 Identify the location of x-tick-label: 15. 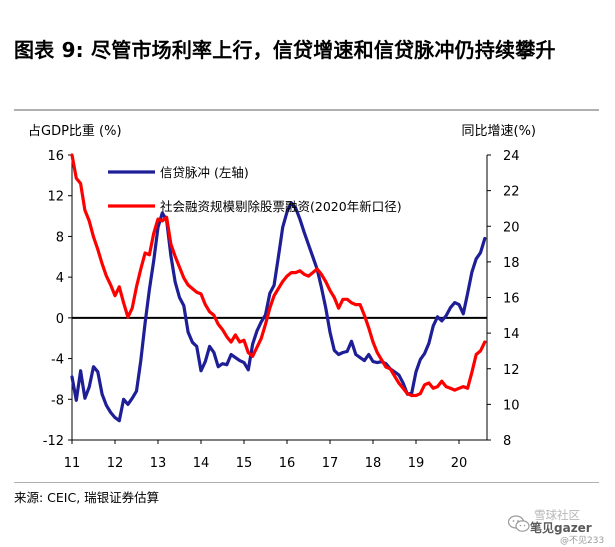
(244, 463).